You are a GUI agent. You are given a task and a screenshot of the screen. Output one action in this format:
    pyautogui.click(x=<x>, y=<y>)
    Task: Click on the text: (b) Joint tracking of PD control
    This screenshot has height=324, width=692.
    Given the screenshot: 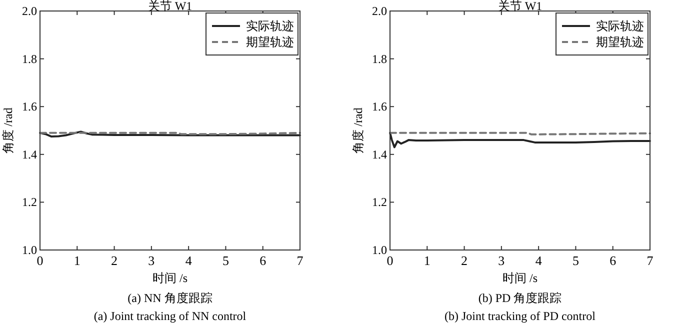 What is the action you would take?
    pyautogui.click(x=520, y=316)
    